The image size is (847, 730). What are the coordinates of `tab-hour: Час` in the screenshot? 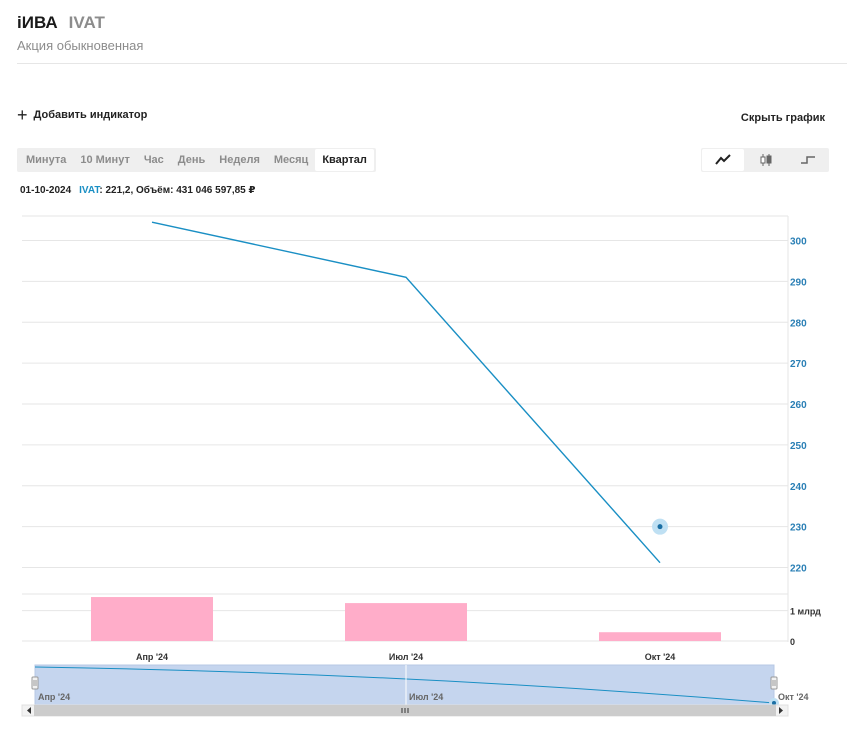 It's located at (153, 160).